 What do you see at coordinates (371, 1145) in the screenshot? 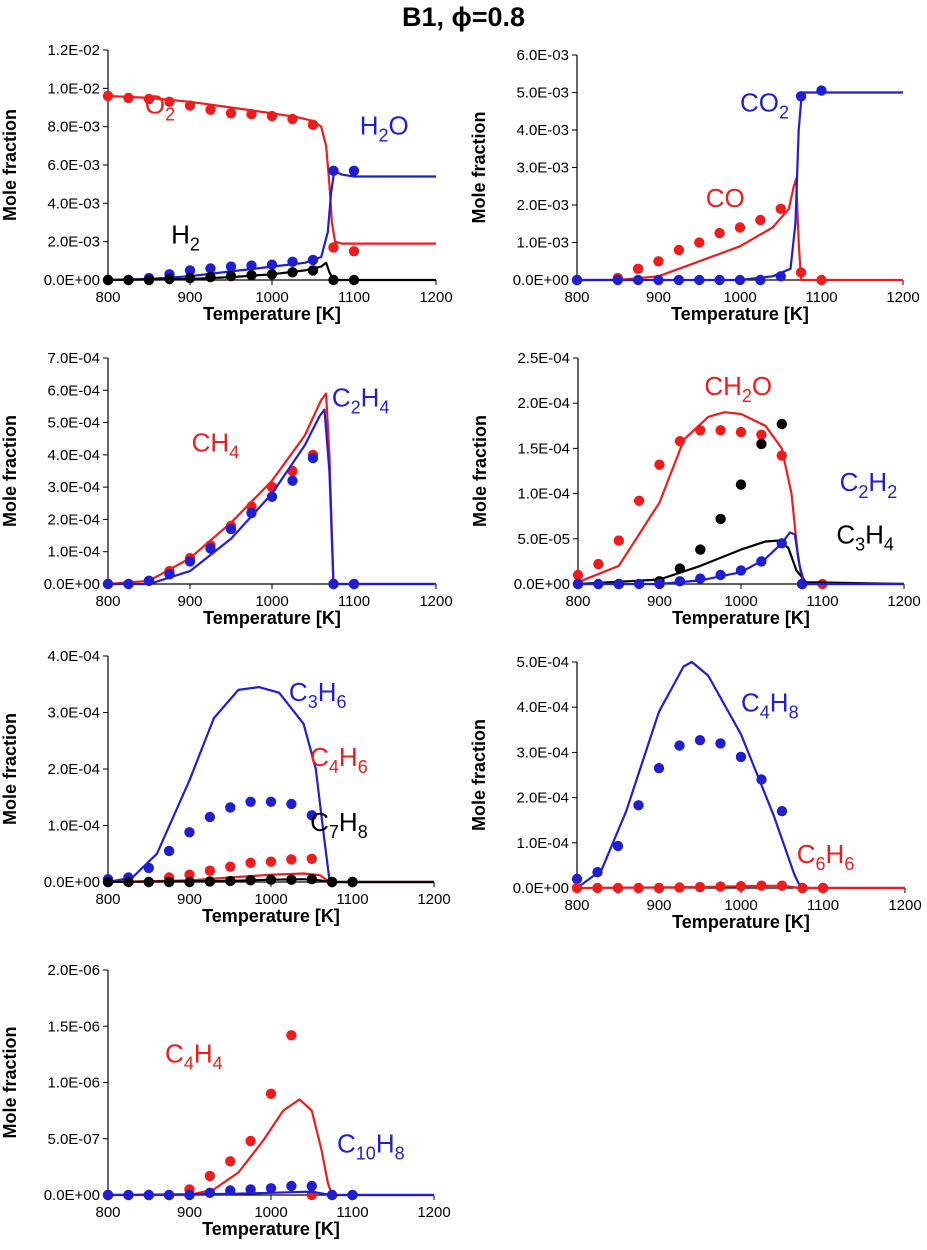
I see `species-label-C10H8: C10H8` at bounding box center [371, 1145].